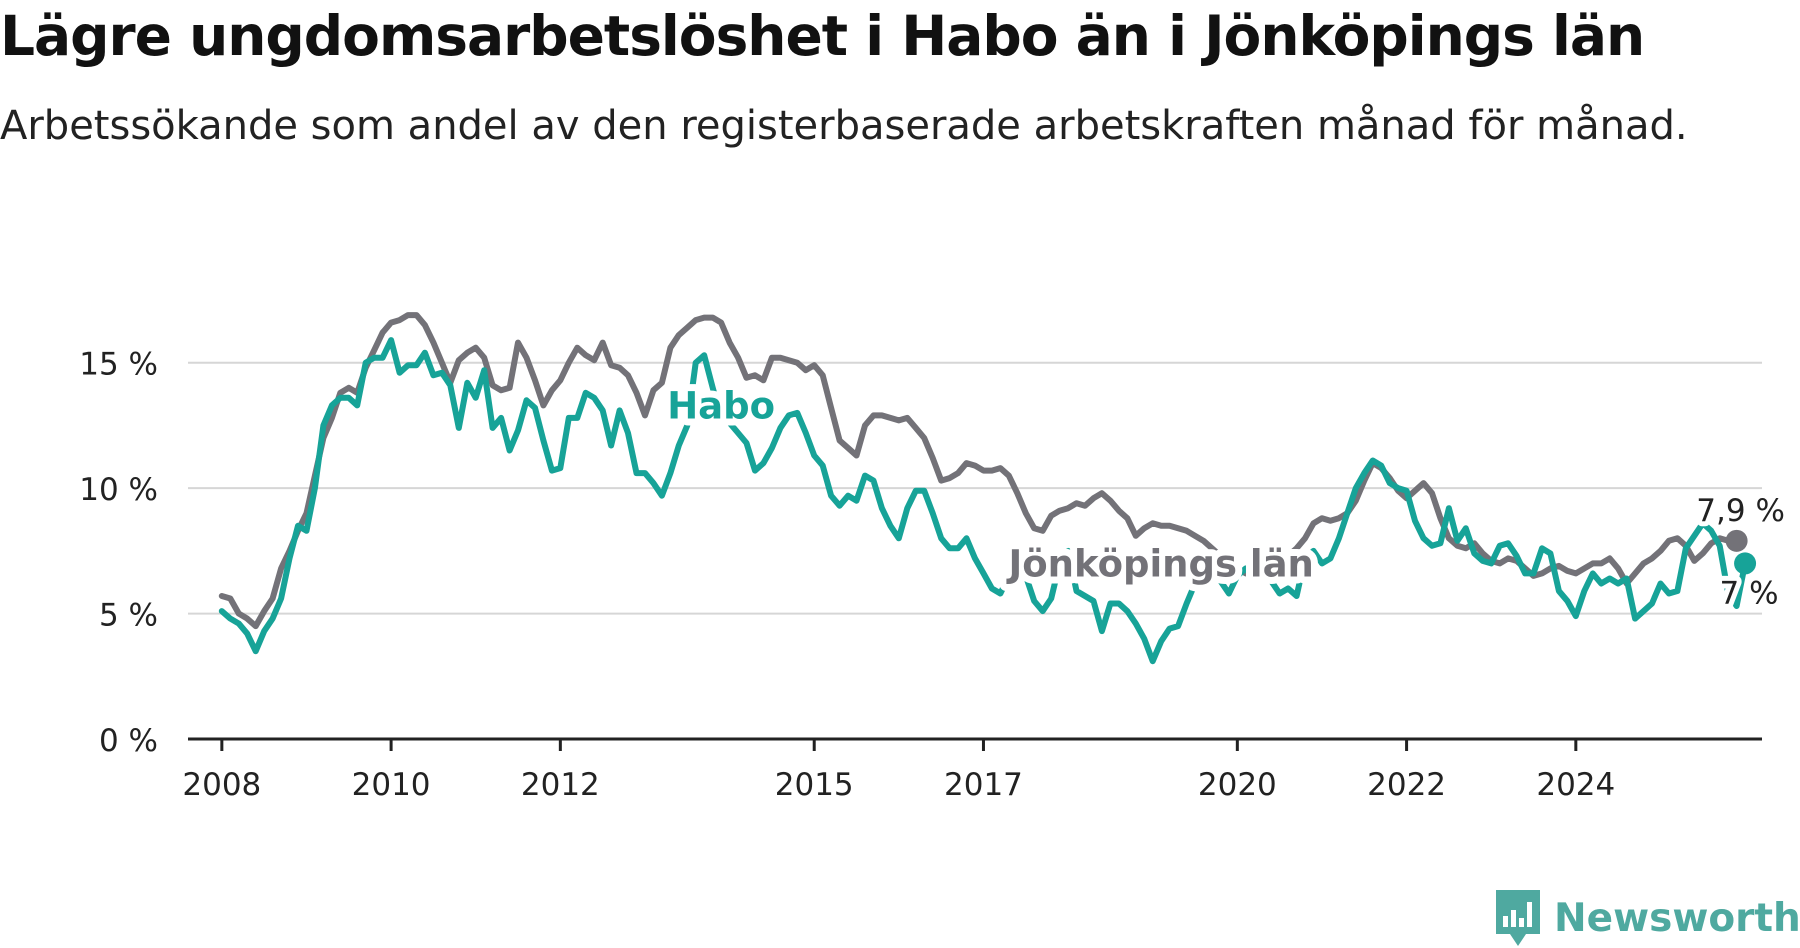  I want to click on x-tick-label: 2017, so click(983, 785).